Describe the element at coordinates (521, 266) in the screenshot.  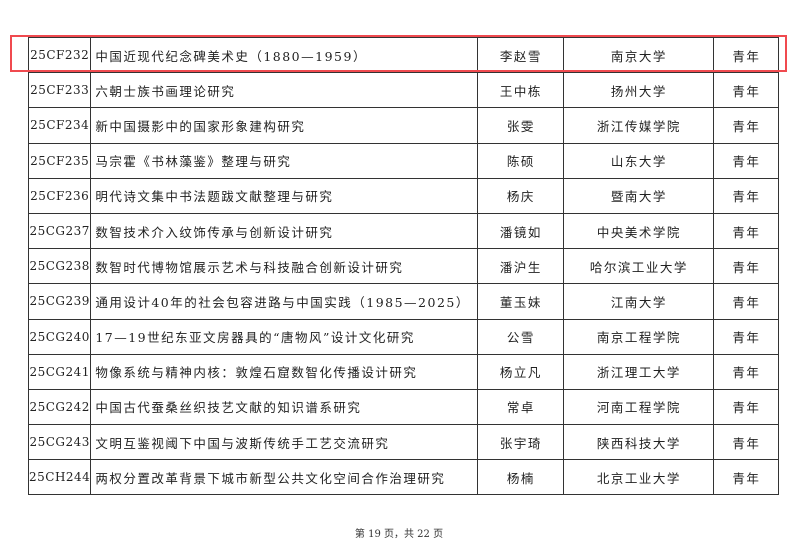
I see `applicant-name: 潘沪生` at that location.